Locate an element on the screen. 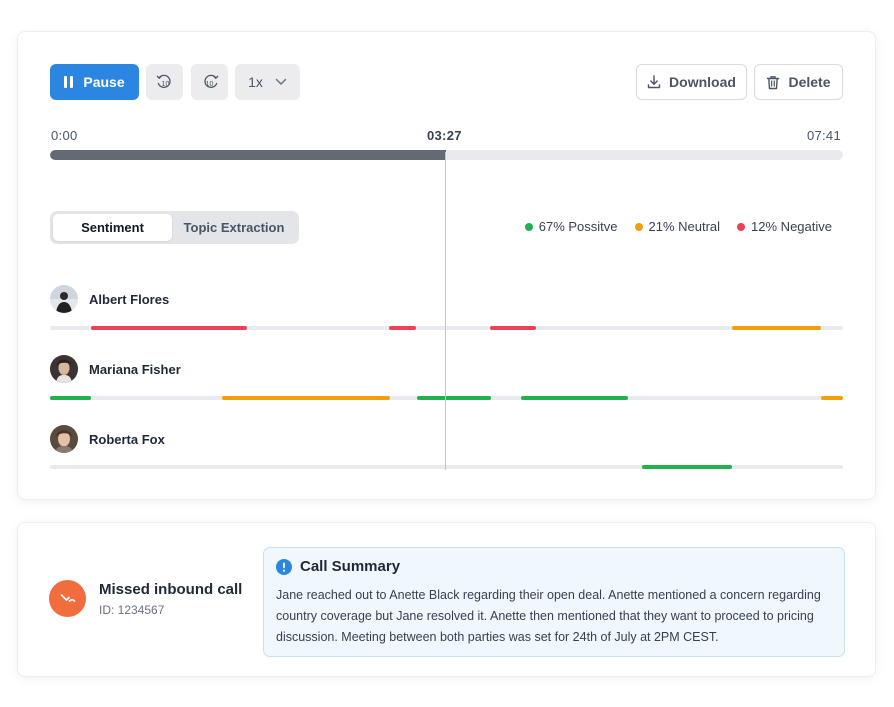 Image resolution: width=894 pixels, height=707 pixels. avatar-albert-flores is located at coordinates (64, 299).